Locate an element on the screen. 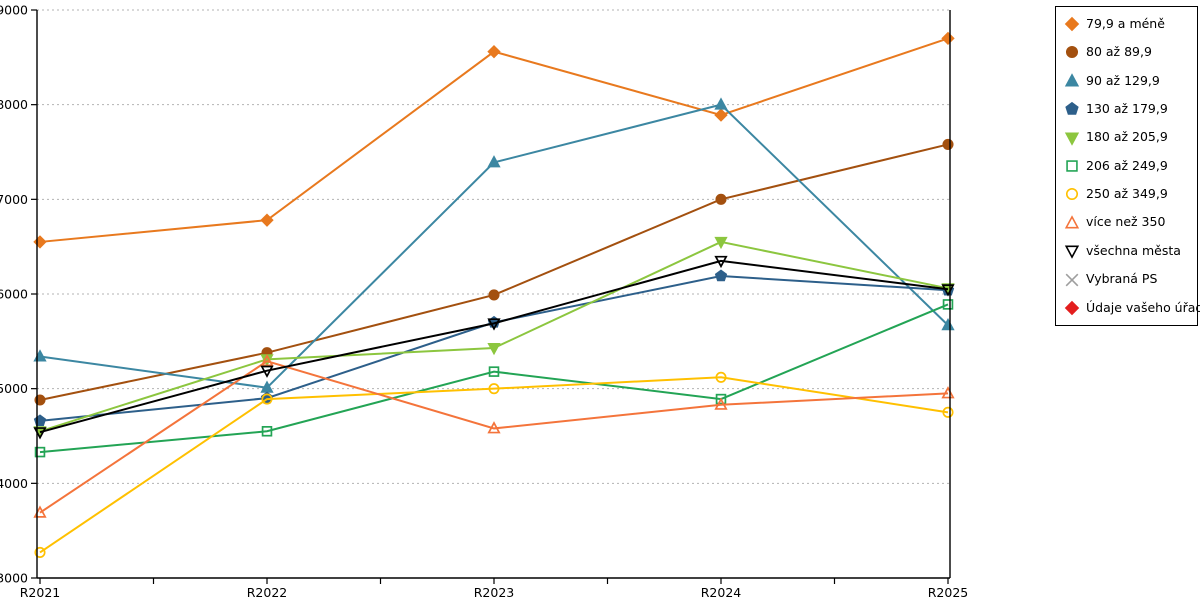 The width and height of the screenshot is (1200, 600). triangle-up-open-marker-icon is located at coordinates (1072, 221).